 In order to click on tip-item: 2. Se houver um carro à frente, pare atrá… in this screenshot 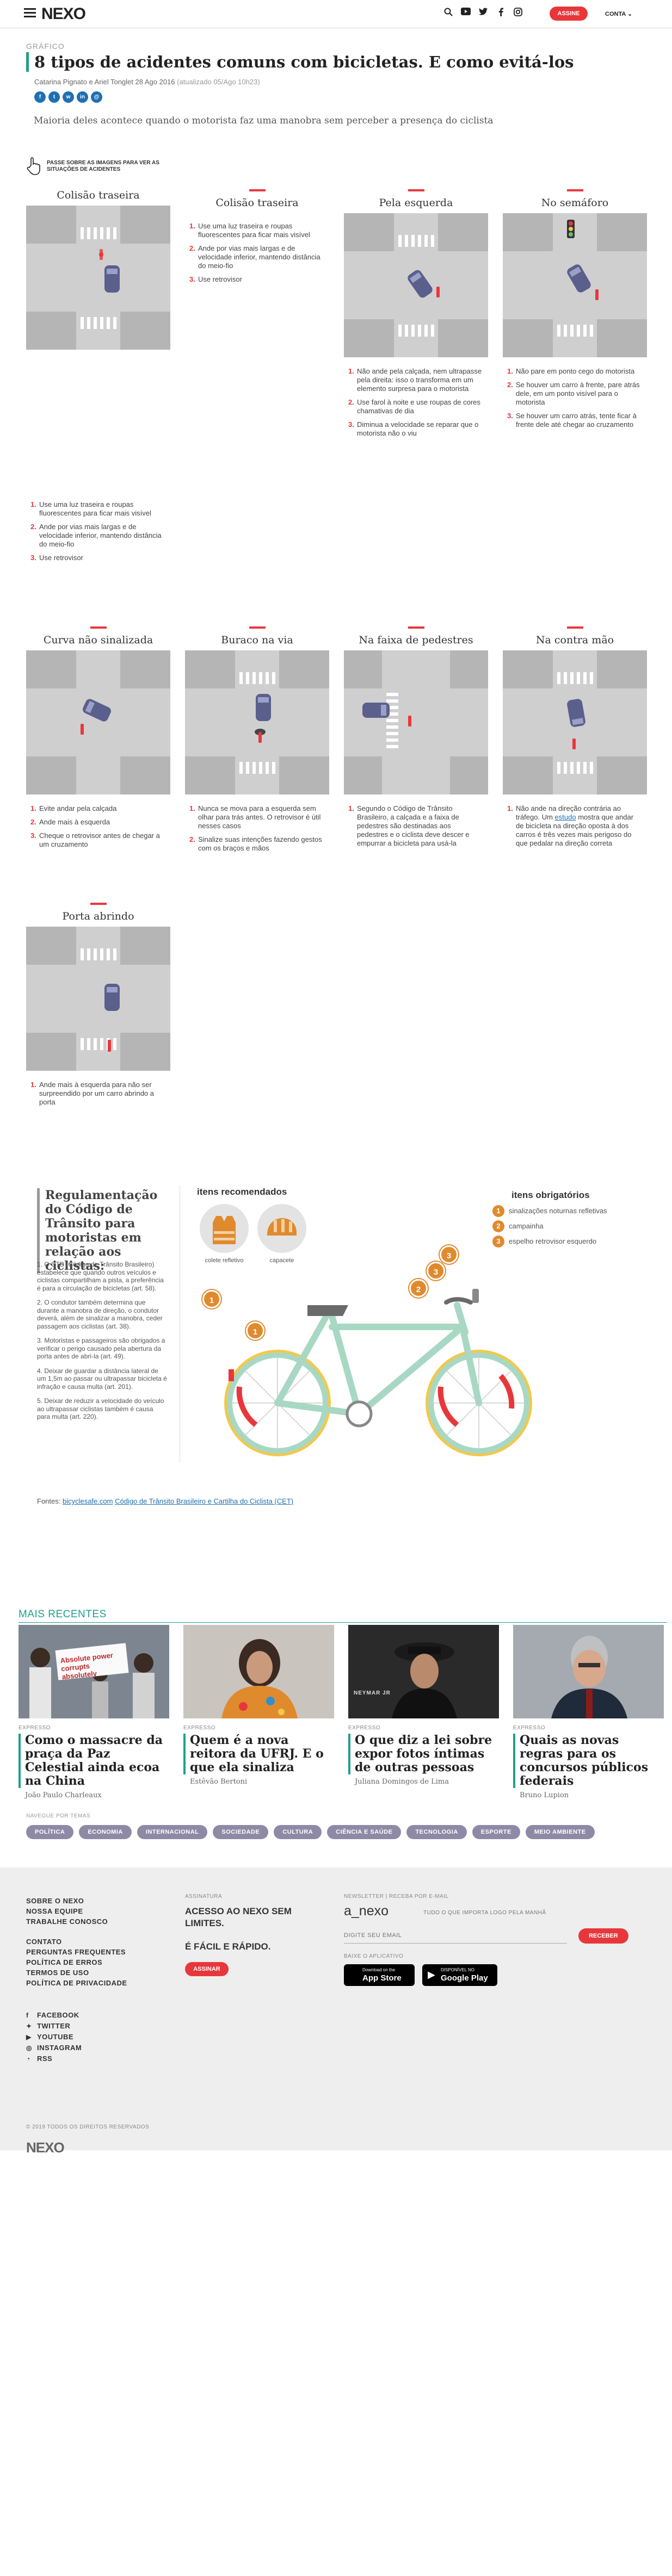, I will do `click(573, 394)`.